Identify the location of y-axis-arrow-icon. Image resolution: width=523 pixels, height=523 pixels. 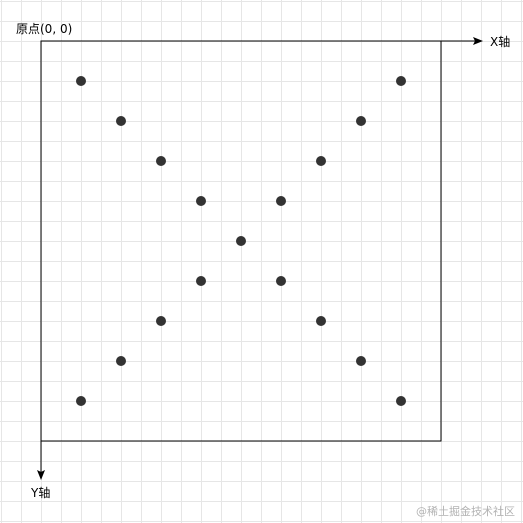
(41, 475).